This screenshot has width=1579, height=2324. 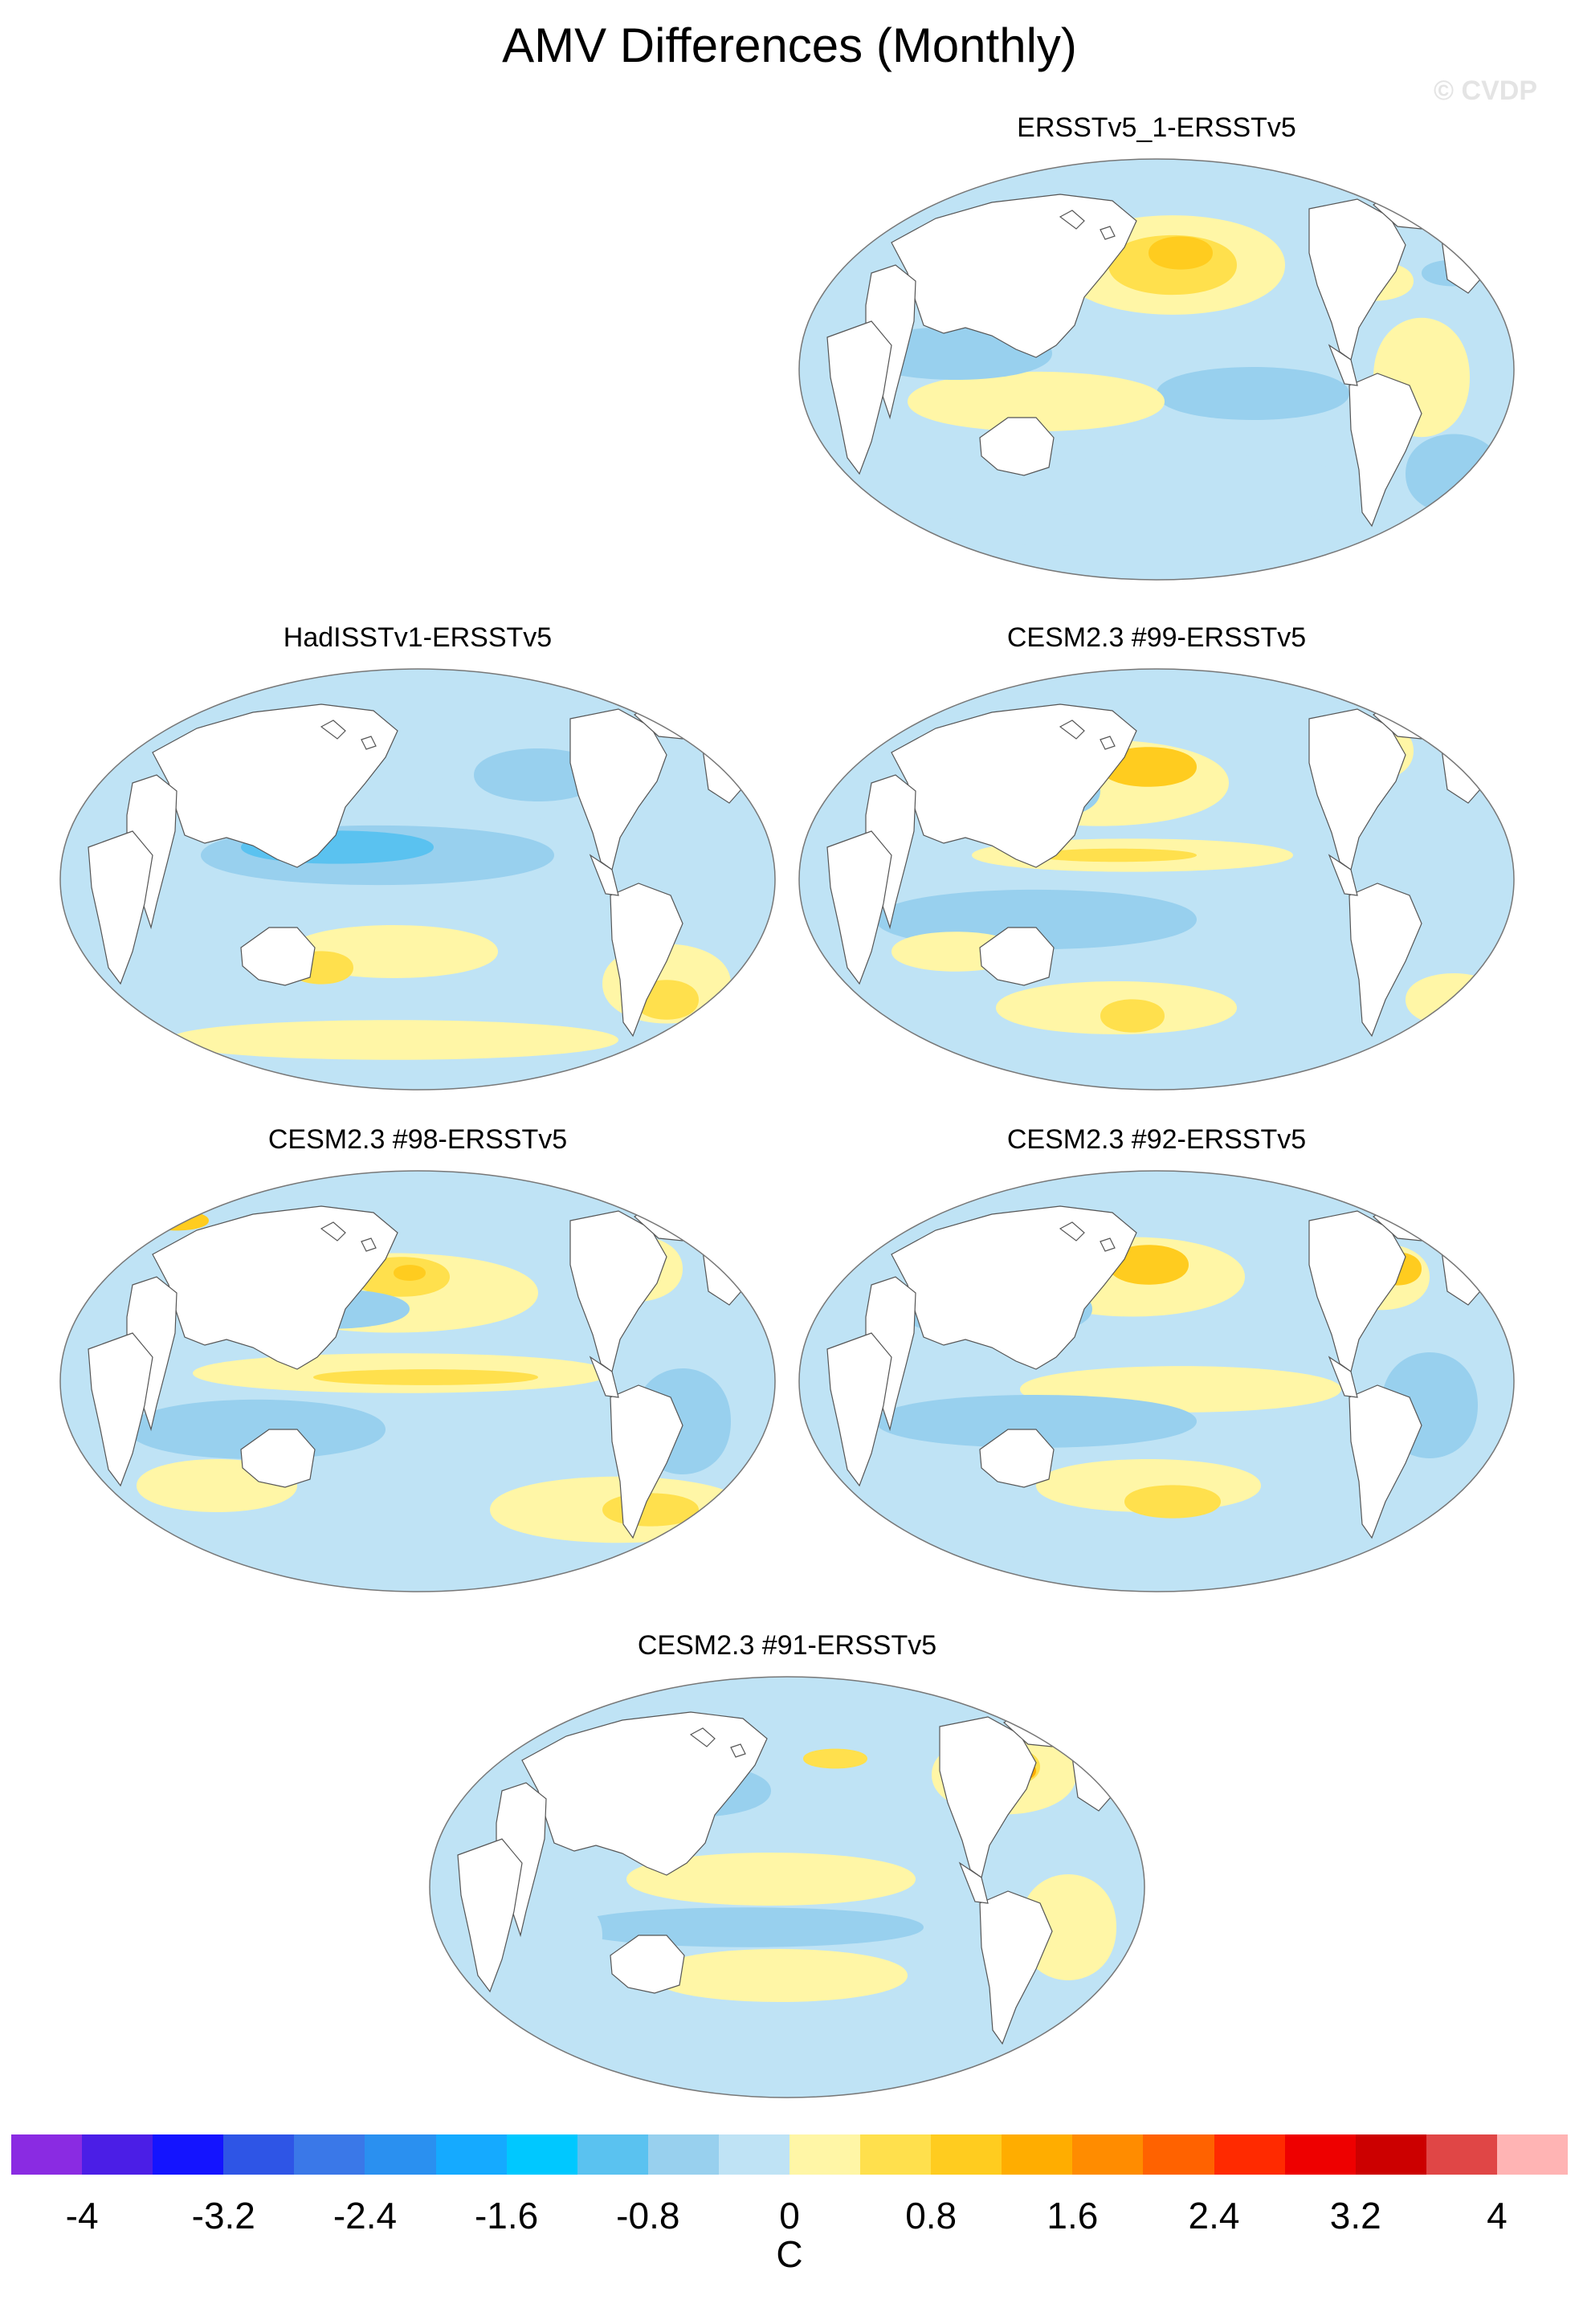 I want to click on watermark: © CVDP, so click(x=1485, y=91).